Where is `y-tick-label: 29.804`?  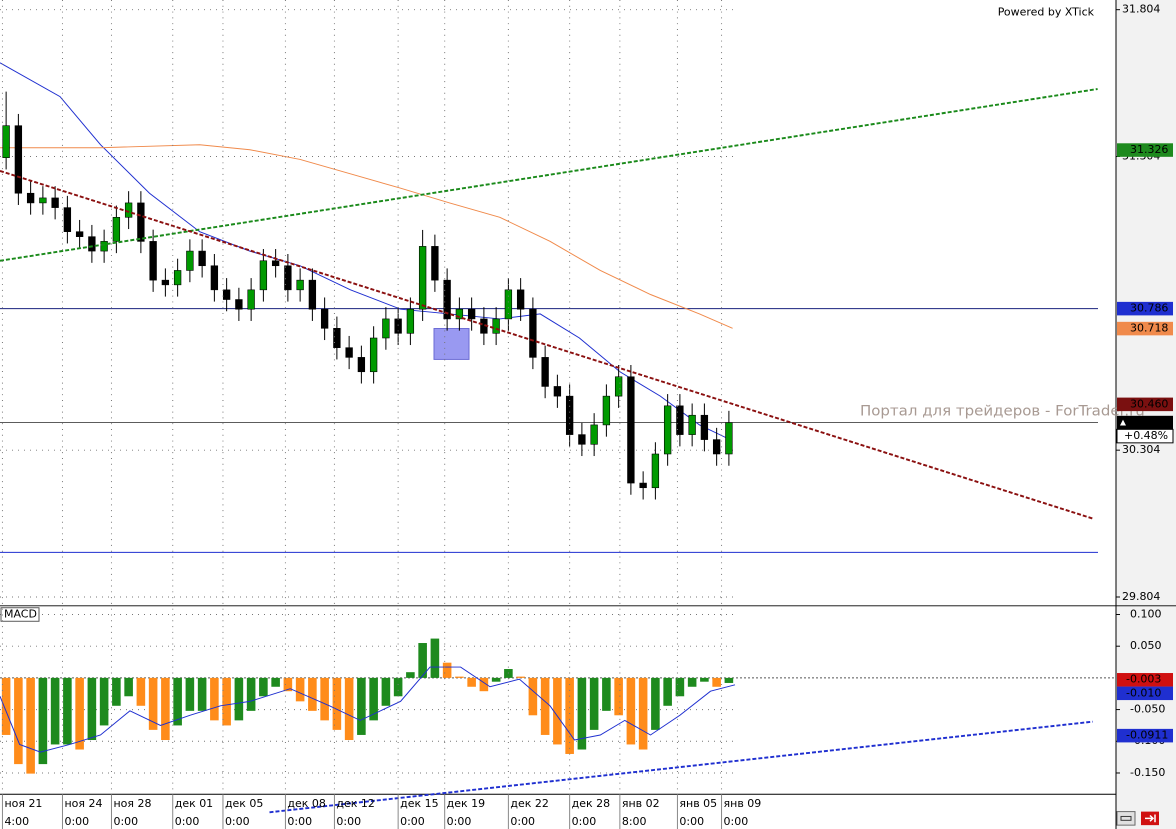 y-tick-label: 29.804 is located at coordinates (1141, 596).